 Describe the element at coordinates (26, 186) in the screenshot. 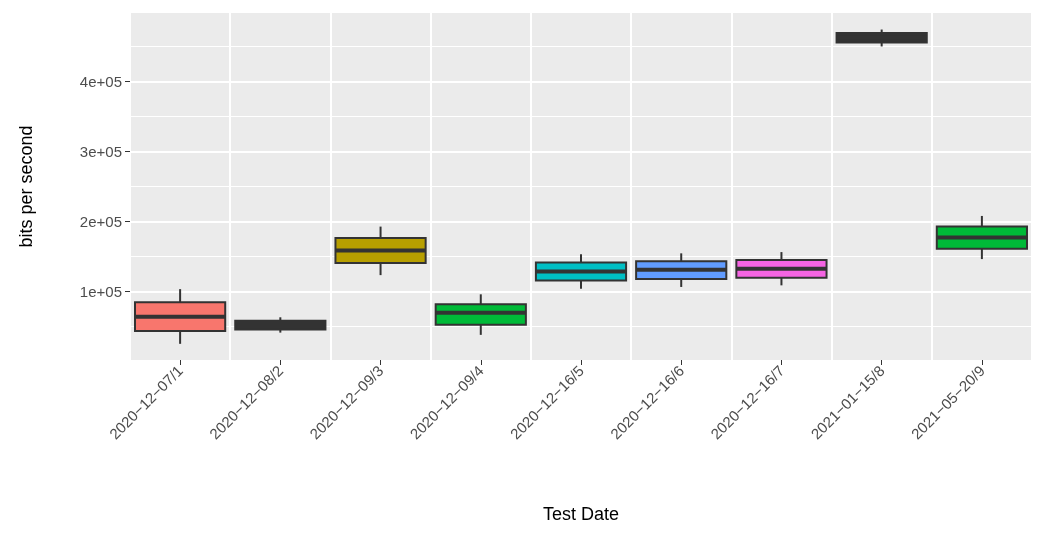

I see `y-axis-title: bits per second` at that location.